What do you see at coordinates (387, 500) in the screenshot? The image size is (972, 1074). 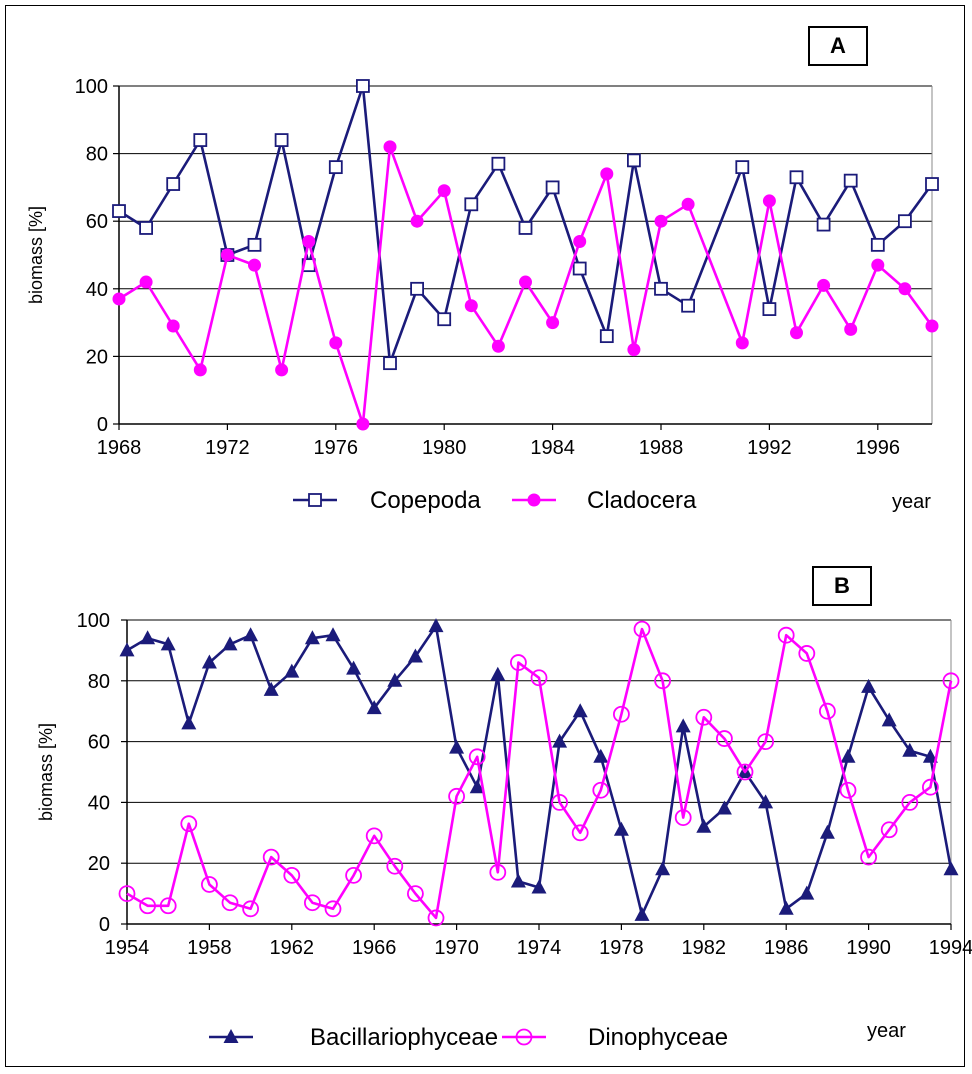 I see `legend-entry-copepoda: Copepoda` at bounding box center [387, 500].